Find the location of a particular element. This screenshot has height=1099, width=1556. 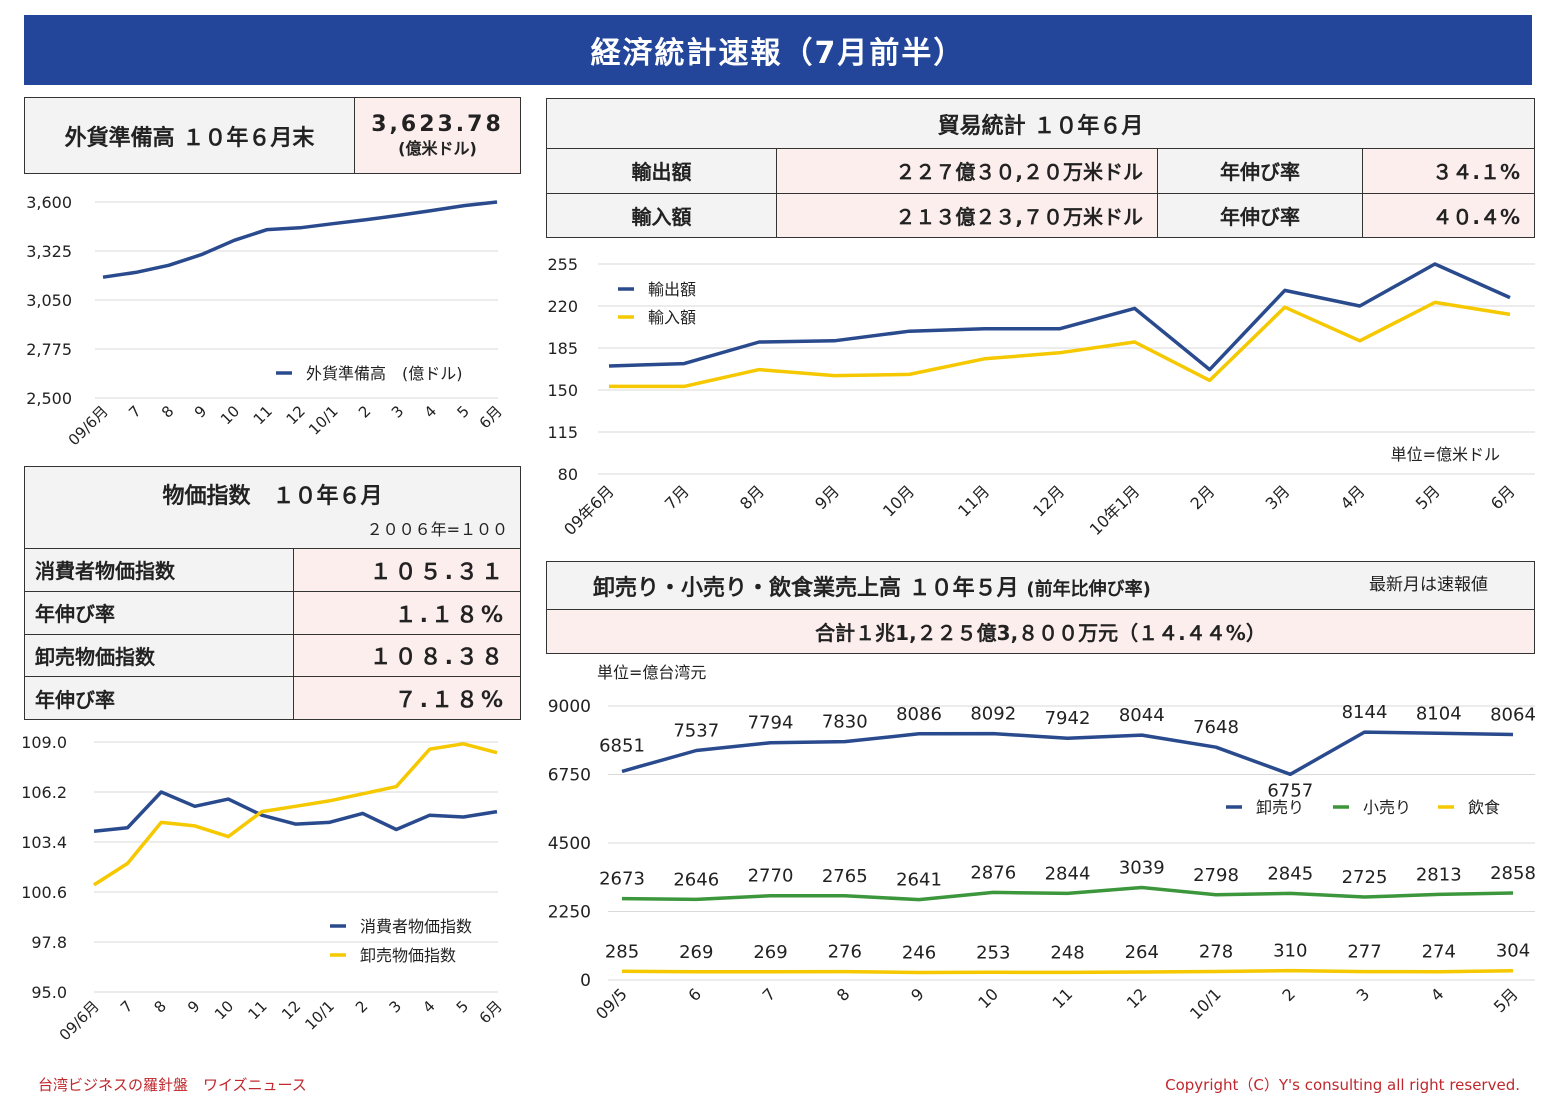

prices-label: 消費者物価指数 is located at coordinates (159, 570).